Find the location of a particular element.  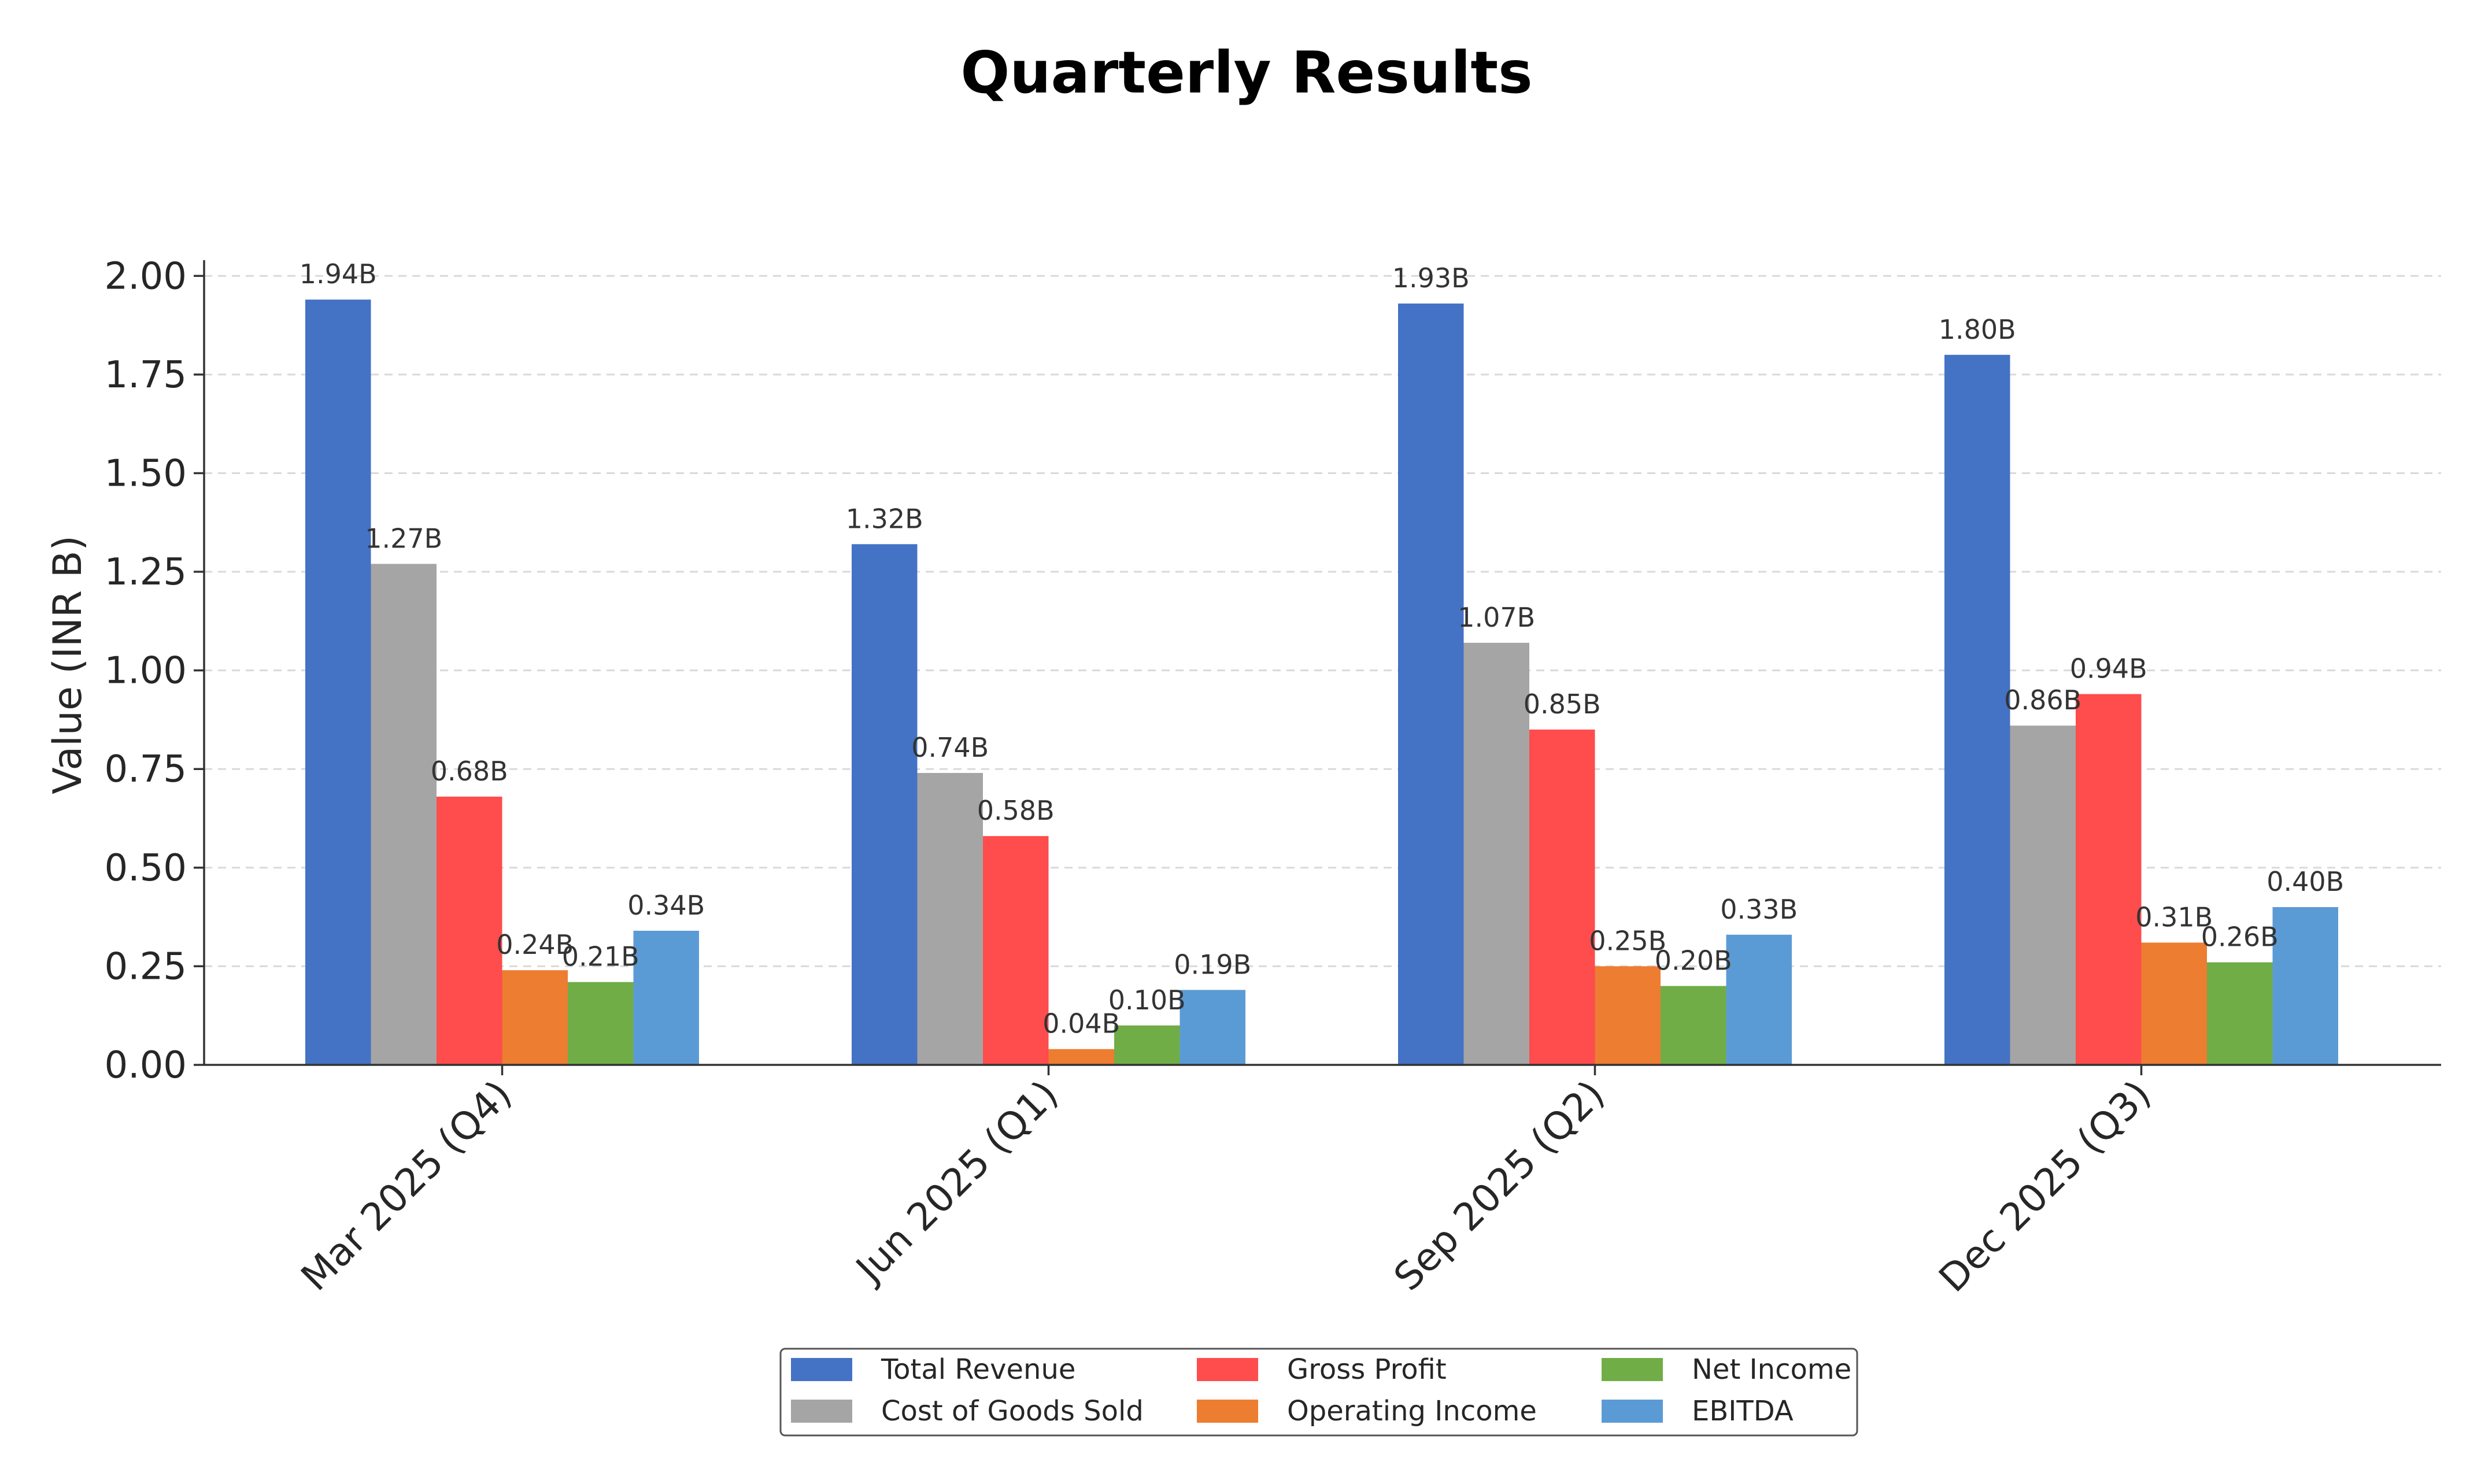

bar-value-label: 1.93B is located at coordinates (1431, 278).